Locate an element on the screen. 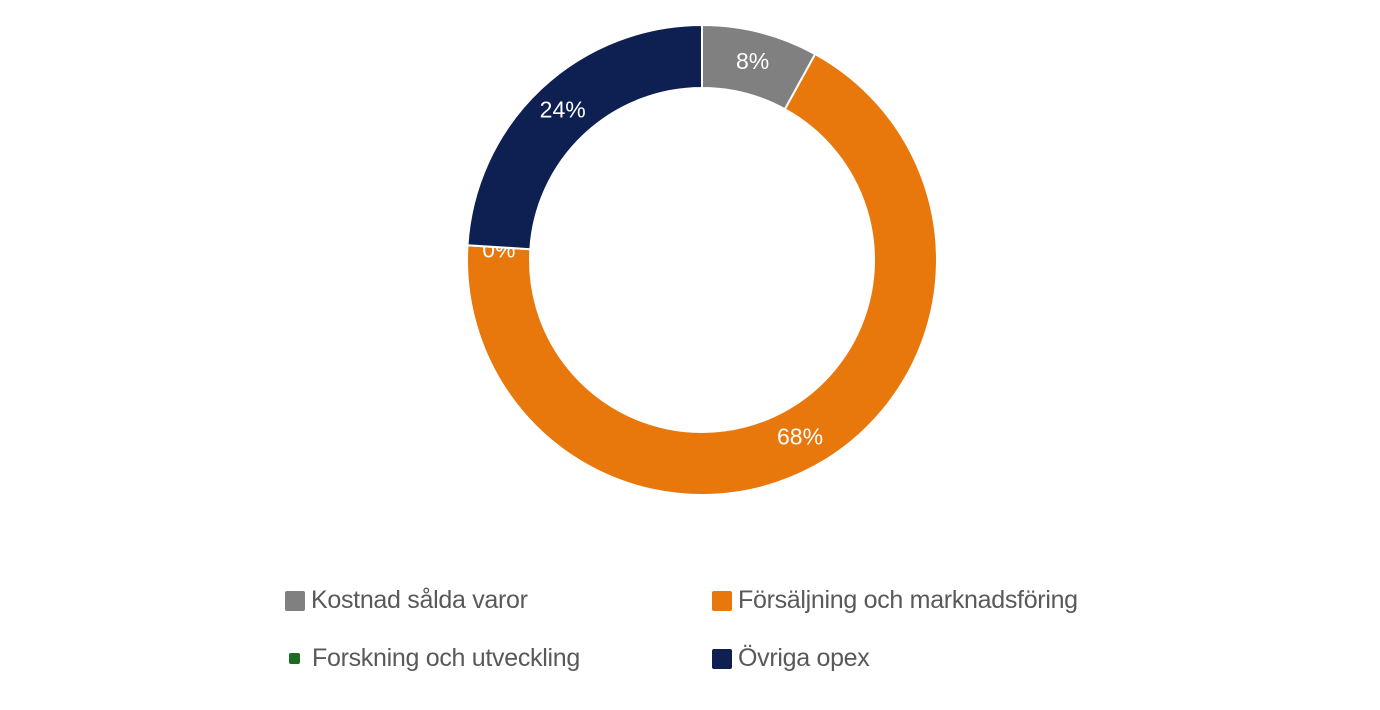  legend-label: Övriga opex is located at coordinates (804, 658).